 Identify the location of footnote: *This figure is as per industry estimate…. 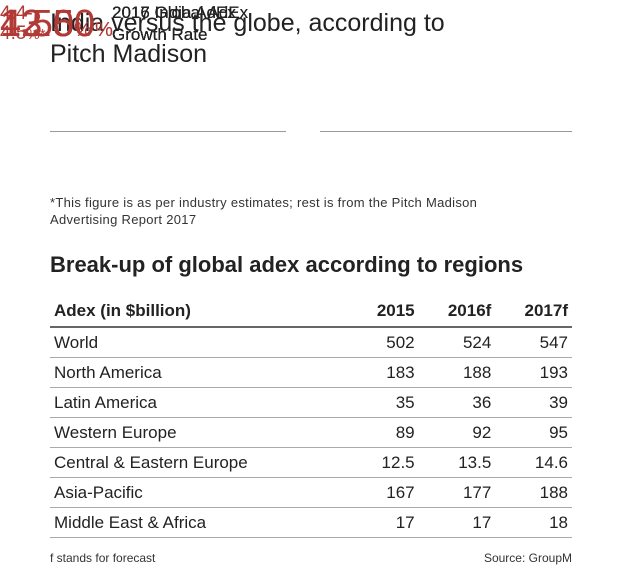
(264, 211).